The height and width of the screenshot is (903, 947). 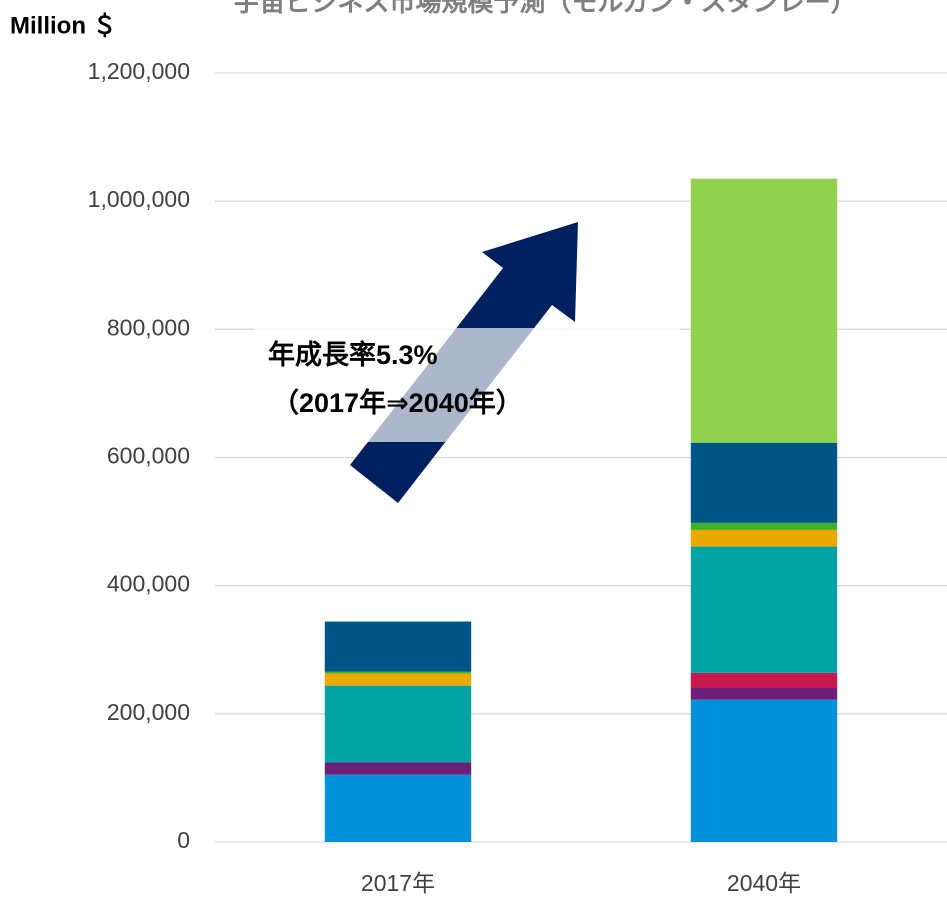 I want to click on annotation: 年成長率5.3%, so click(x=353, y=354).